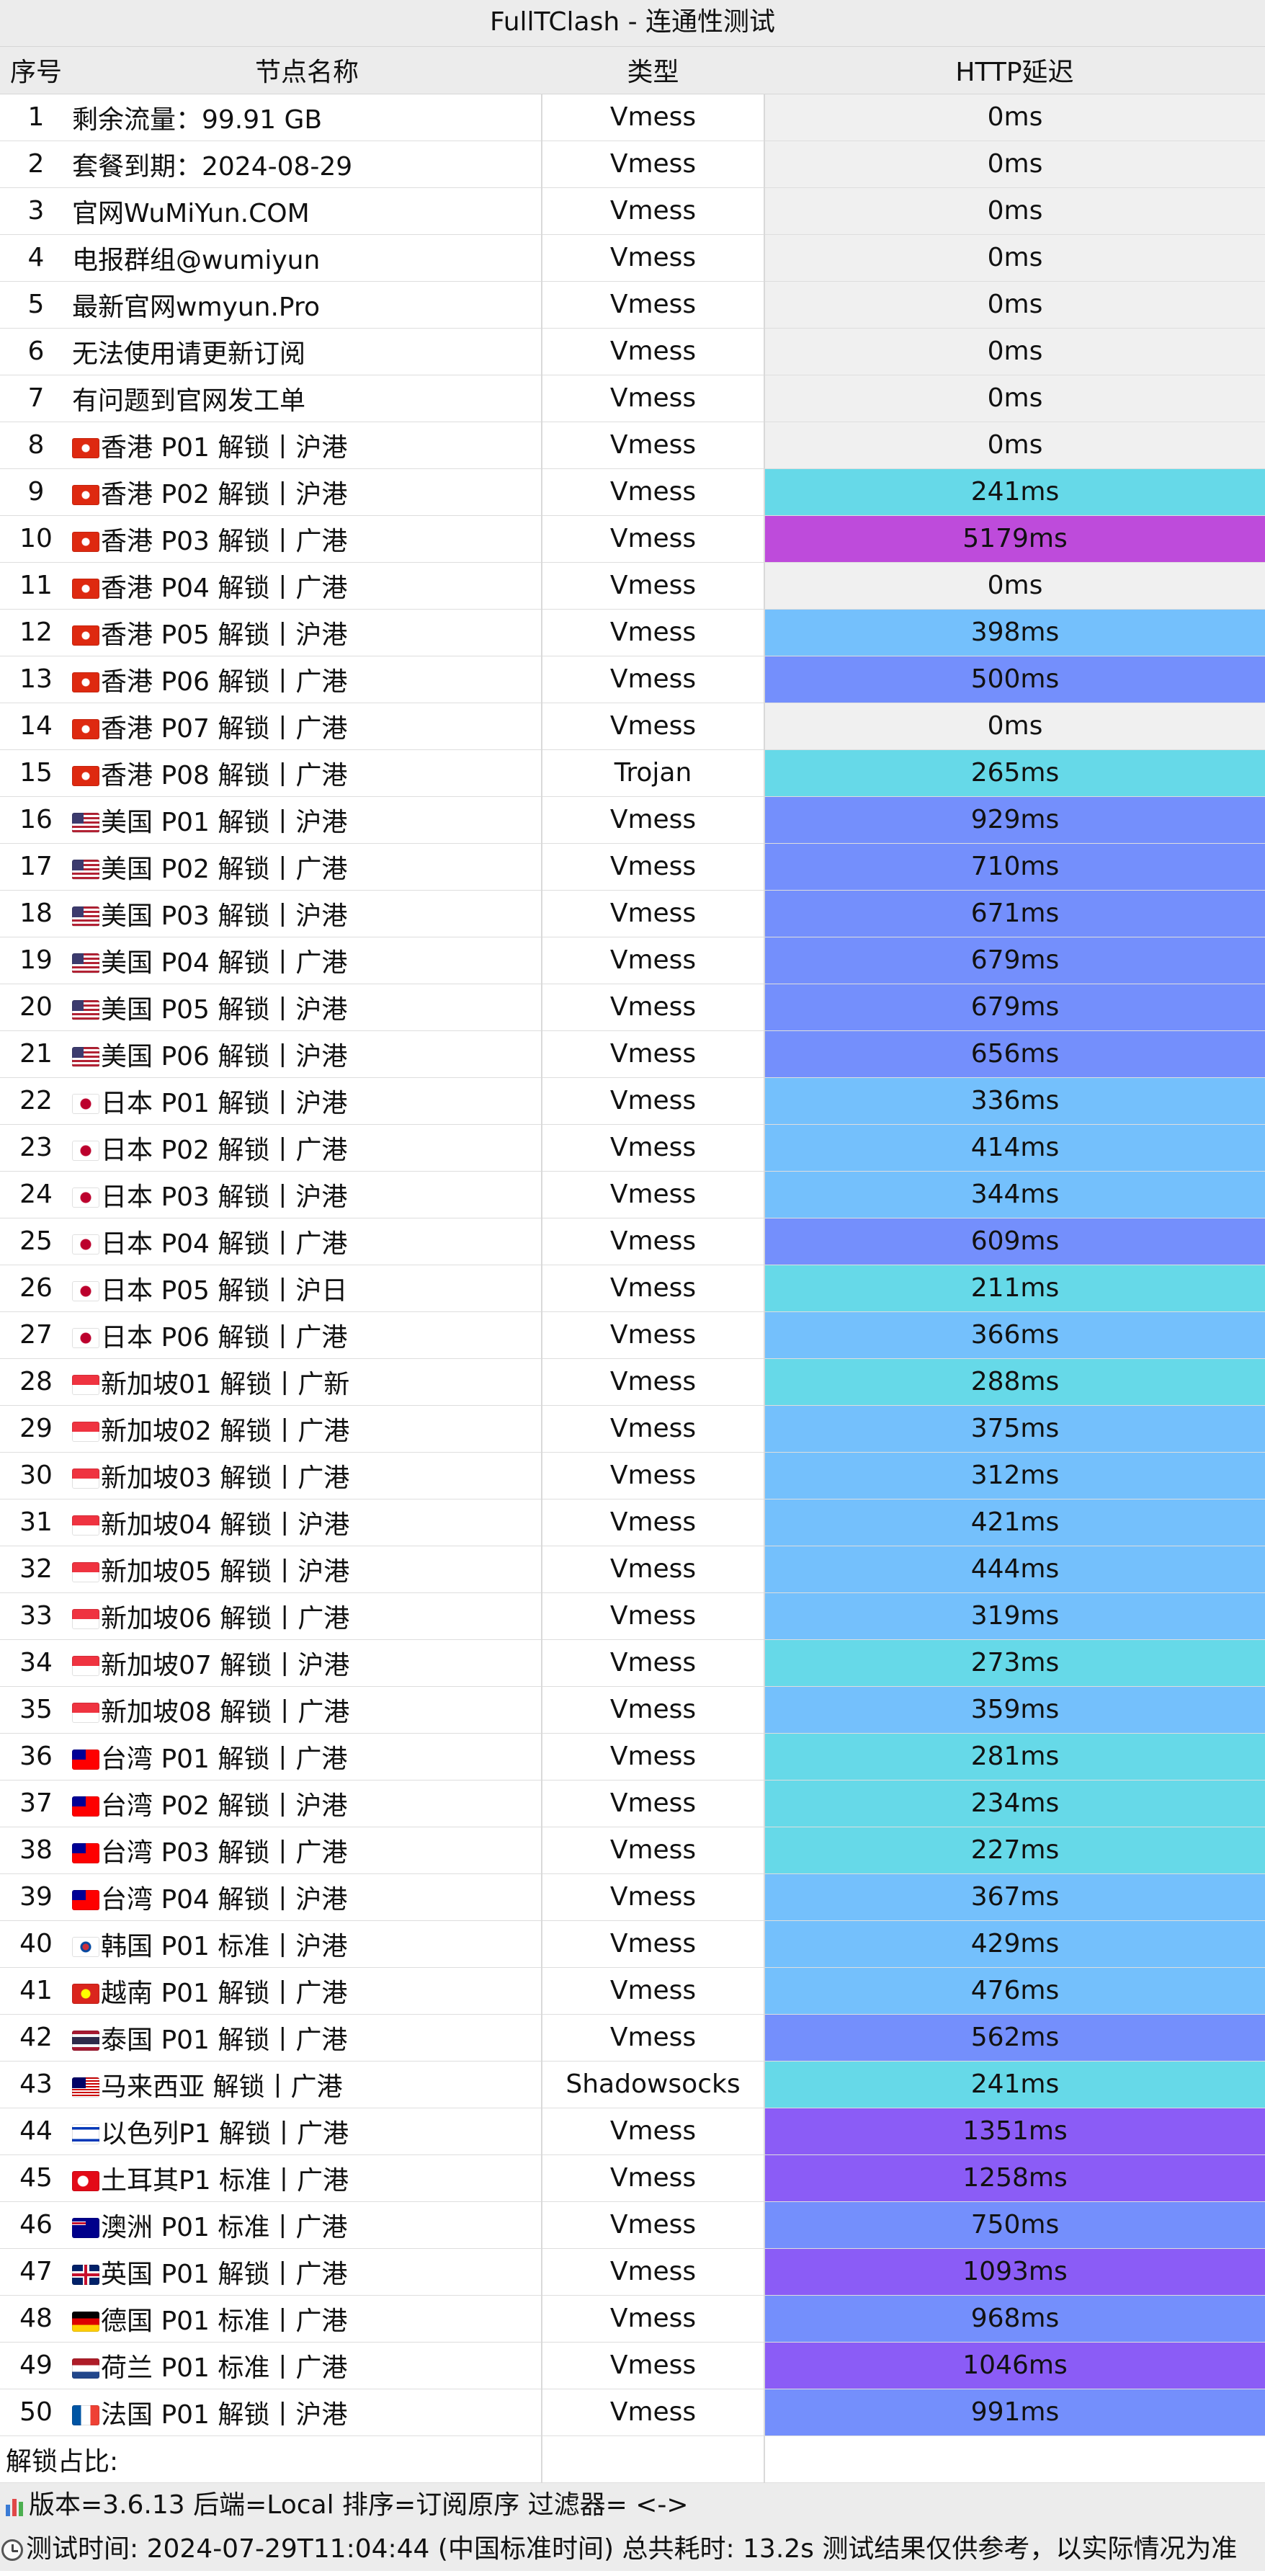 Image resolution: width=1265 pixels, height=2576 pixels. I want to click on row-node-name-cell: 新加坡01 解锁丨广新, so click(307, 1382).